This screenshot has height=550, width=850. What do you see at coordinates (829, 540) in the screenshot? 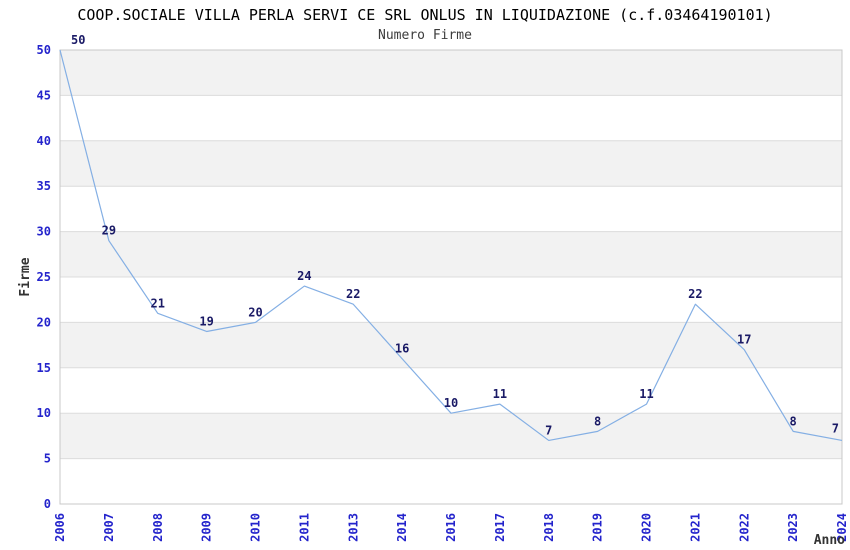
I see `x-axis-title: Anno` at bounding box center [829, 540].